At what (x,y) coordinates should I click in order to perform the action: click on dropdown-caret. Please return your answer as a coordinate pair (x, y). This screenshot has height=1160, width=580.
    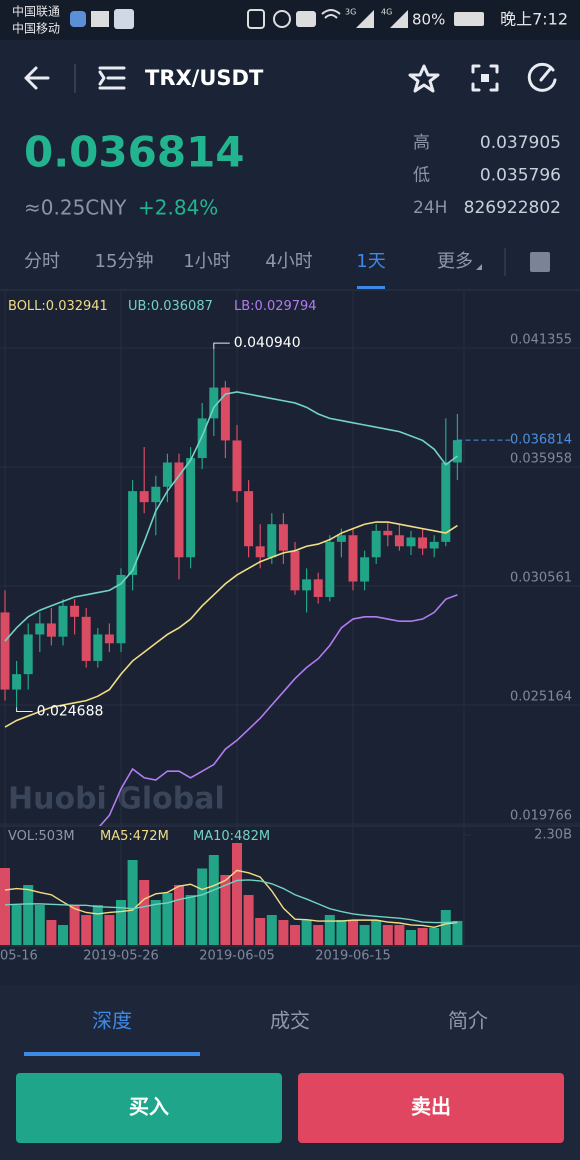
    Looking at the image, I should click on (479, 267).